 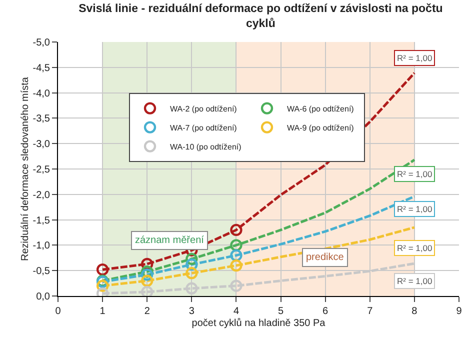 What do you see at coordinates (41, 68) in the screenshot?
I see `y-tick-label: -4,5` at bounding box center [41, 68].